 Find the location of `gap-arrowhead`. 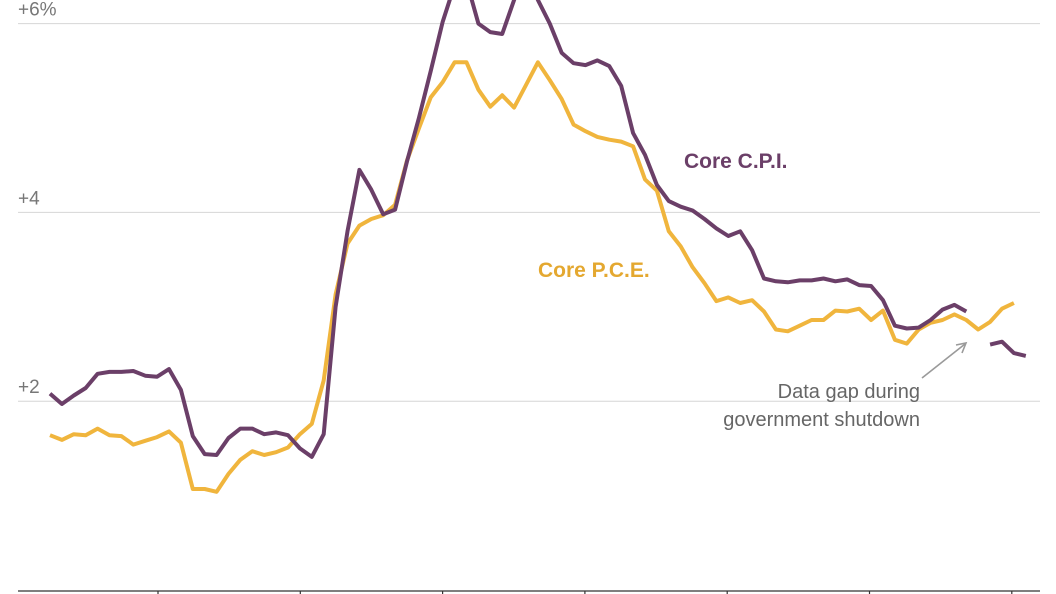

gap-arrowhead is located at coordinates (961, 347).